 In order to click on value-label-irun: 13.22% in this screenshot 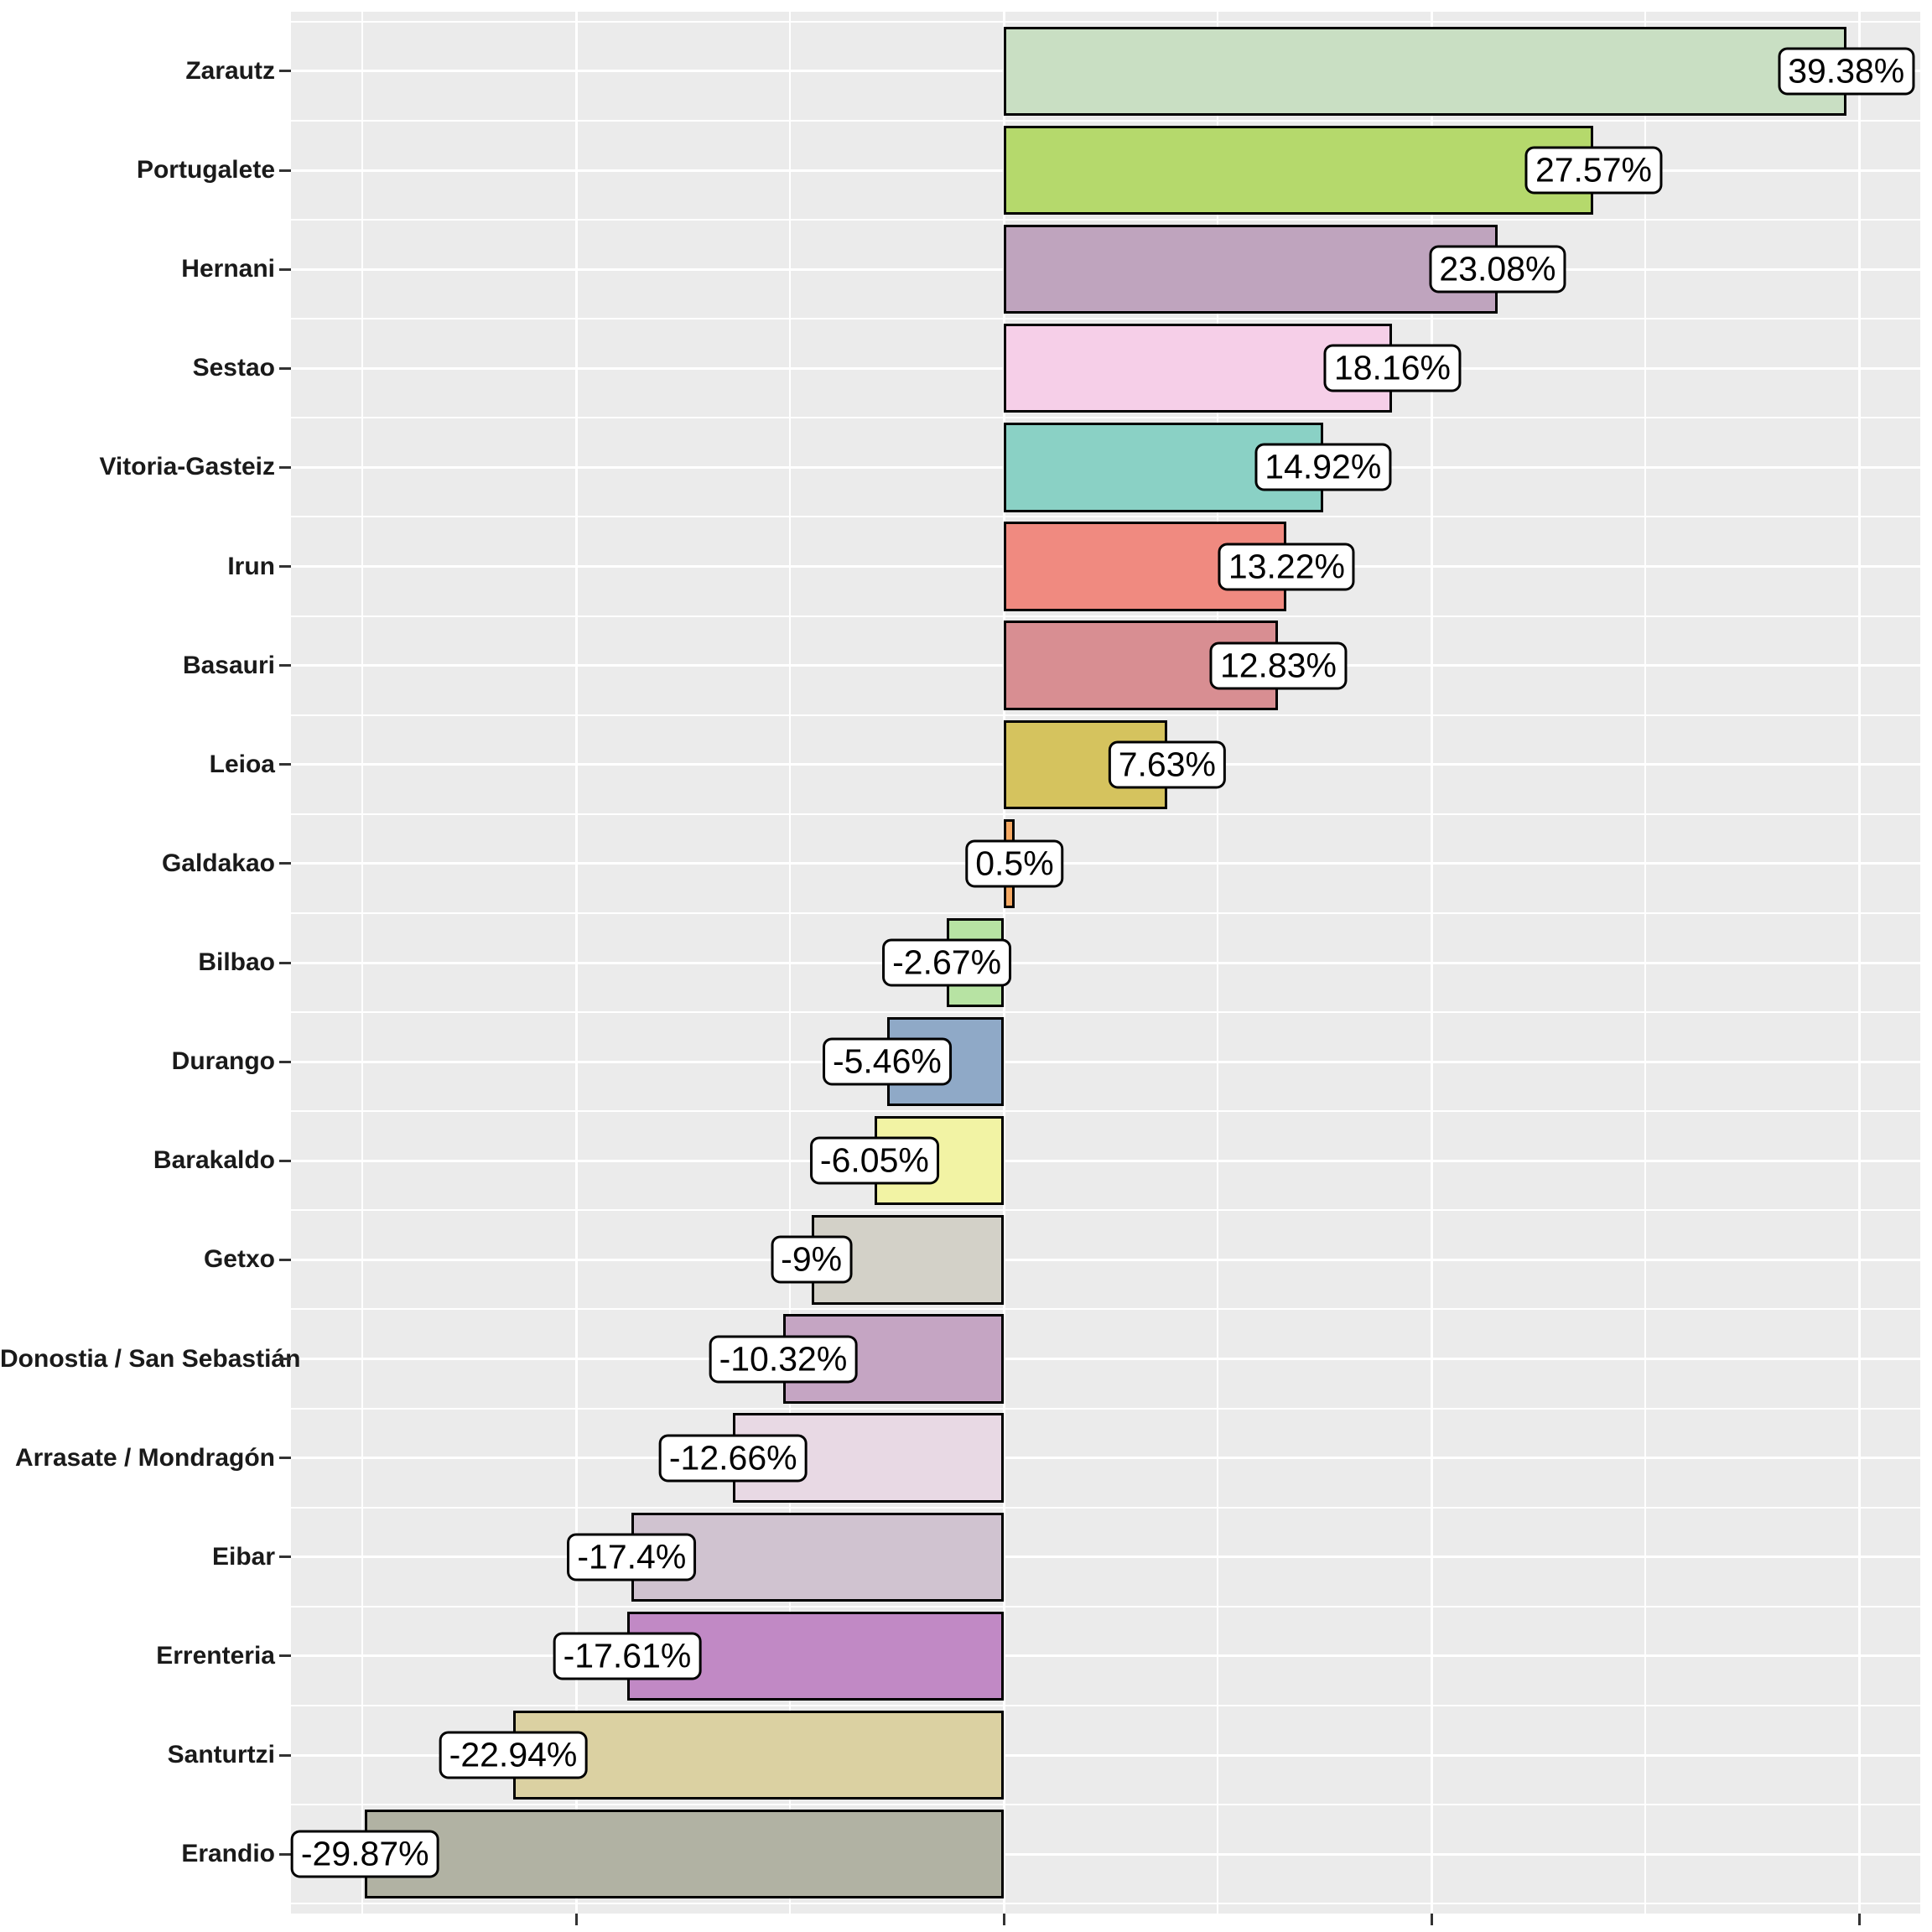, I will do `click(1286, 566)`.